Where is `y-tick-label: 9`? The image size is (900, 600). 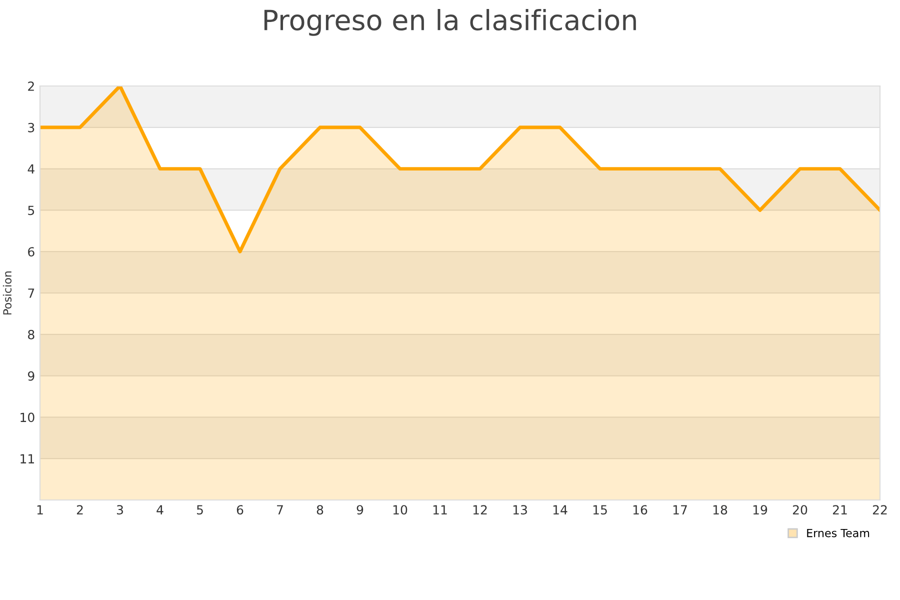 y-tick-label: 9 is located at coordinates (31, 376).